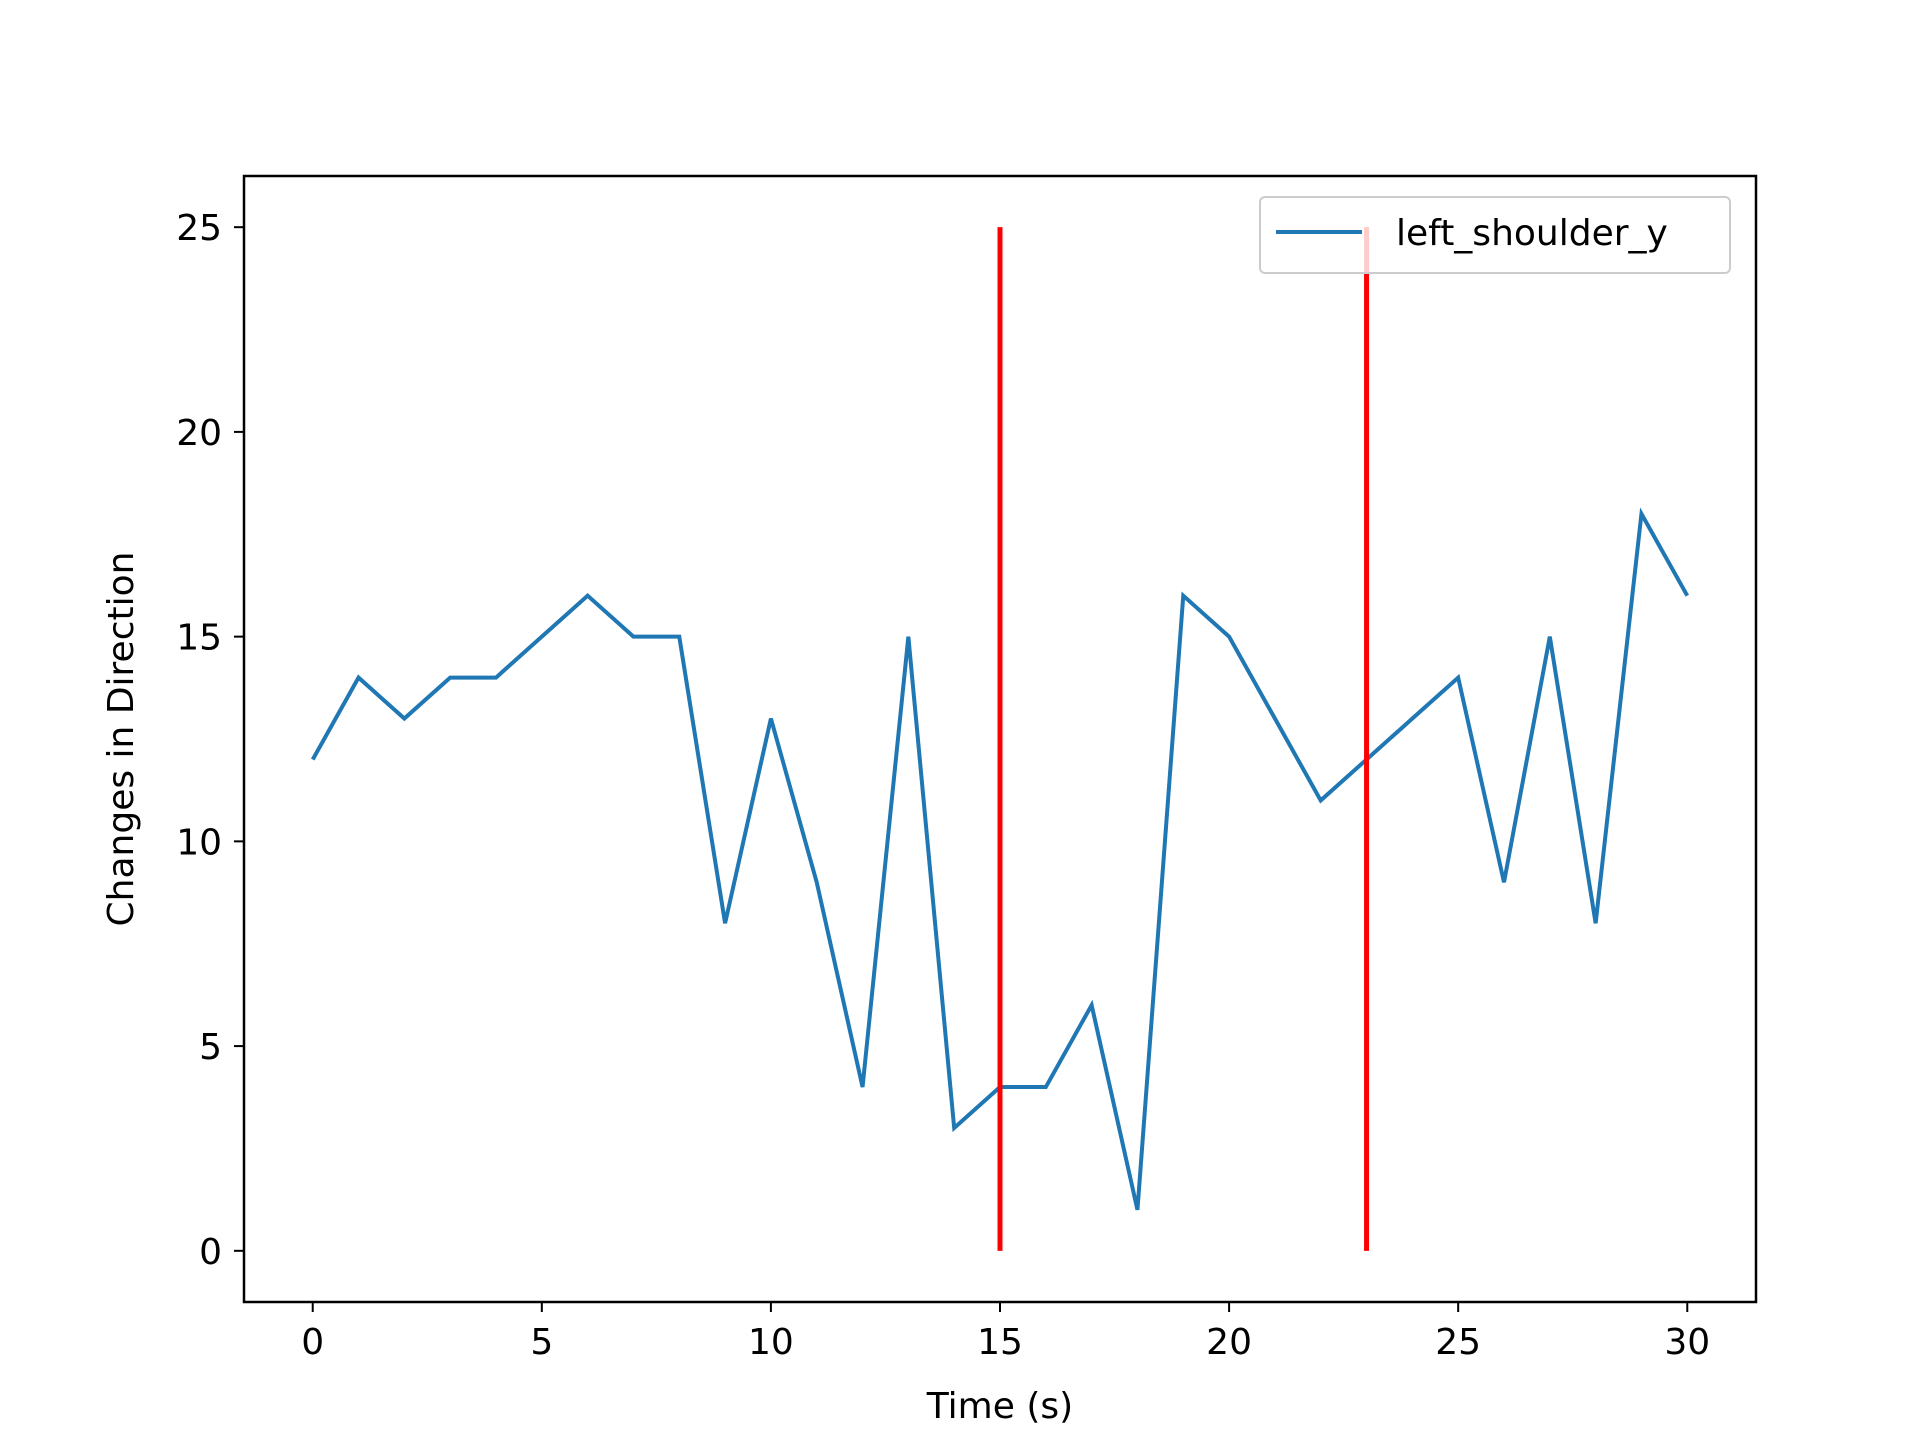  I want to click on legend-label-left-shoulder-y: left_shoulder_y, so click(1532, 233).